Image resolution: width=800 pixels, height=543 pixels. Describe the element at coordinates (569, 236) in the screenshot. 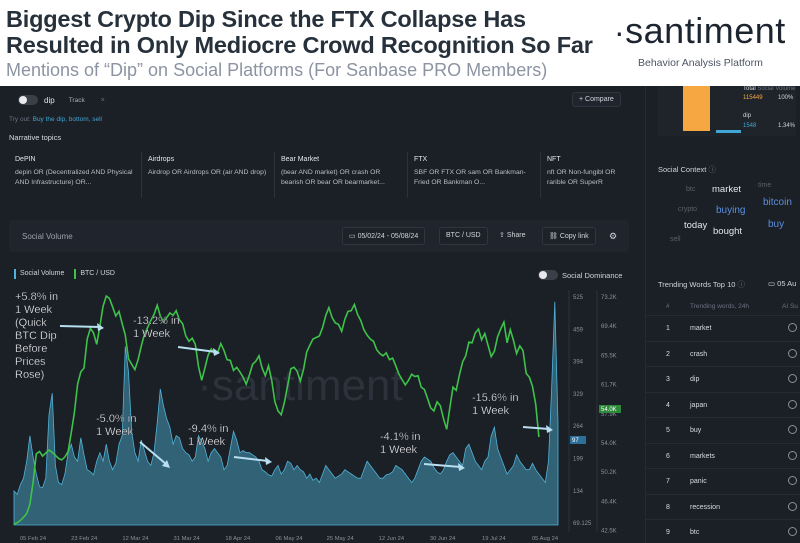

I see `copy-link-button: ⛓ Copy link` at that location.